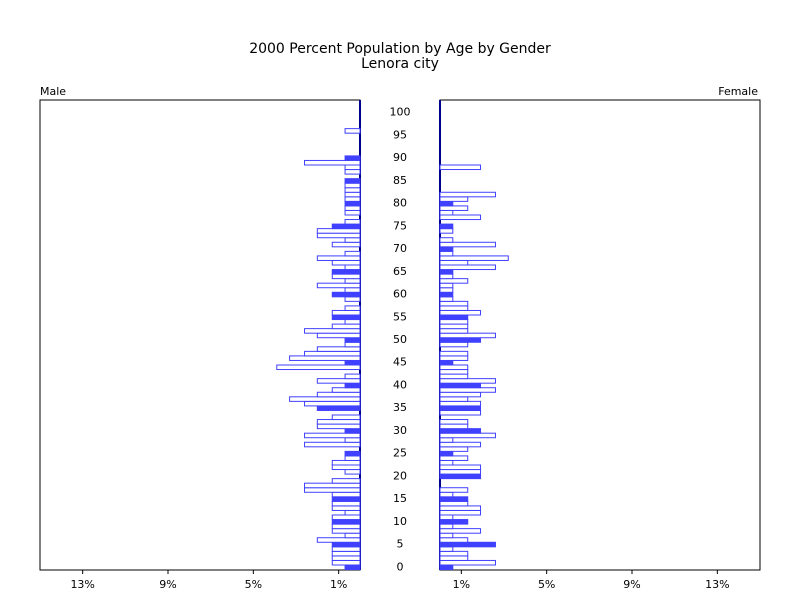 The width and height of the screenshot is (800, 604). What do you see at coordinates (400, 157) in the screenshot?
I see `age-tick-label: 90` at bounding box center [400, 157].